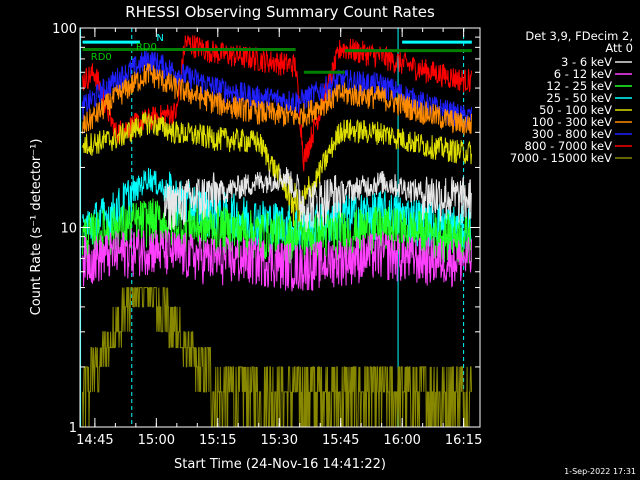 This screenshot has height=480, width=640. Describe the element at coordinates (217, 440) in the screenshot. I see `x-tick-label: 15:15` at that location.